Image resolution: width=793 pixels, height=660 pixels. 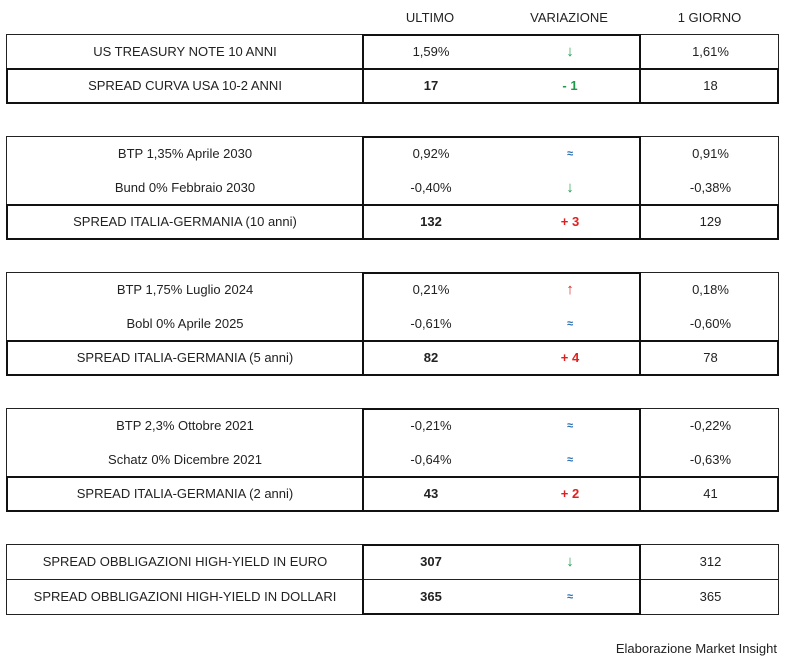 I want to click on arrow-up-icon: ↑, so click(x=570, y=289).